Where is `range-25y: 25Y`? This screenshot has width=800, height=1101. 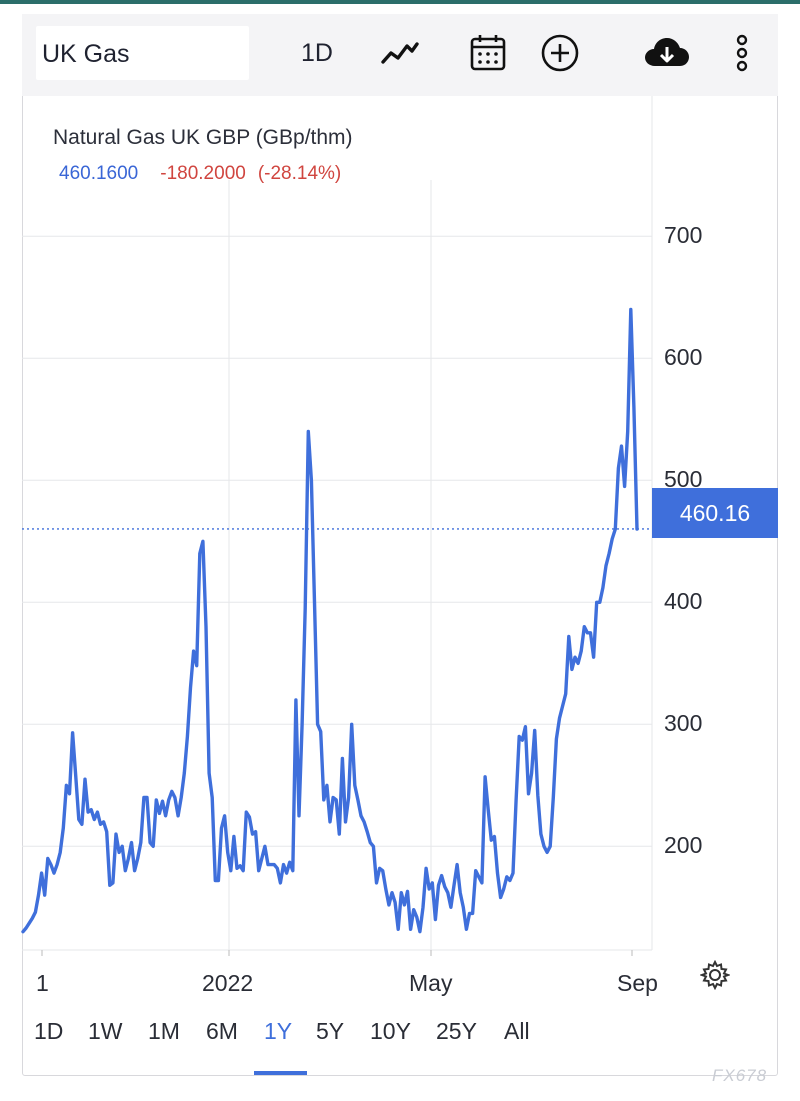
range-25y: 25Y is located at coordinates (456, 1031).